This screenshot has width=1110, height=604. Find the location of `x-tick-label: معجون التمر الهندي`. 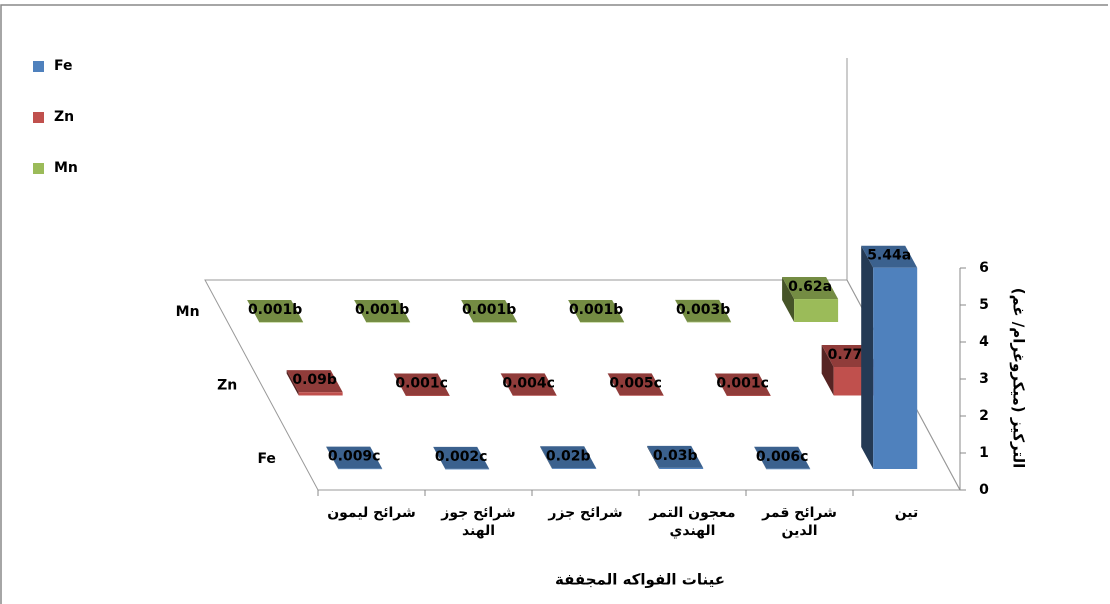

x-tick-label: معجون التمر الهندي is located at coordinates (692, 522).